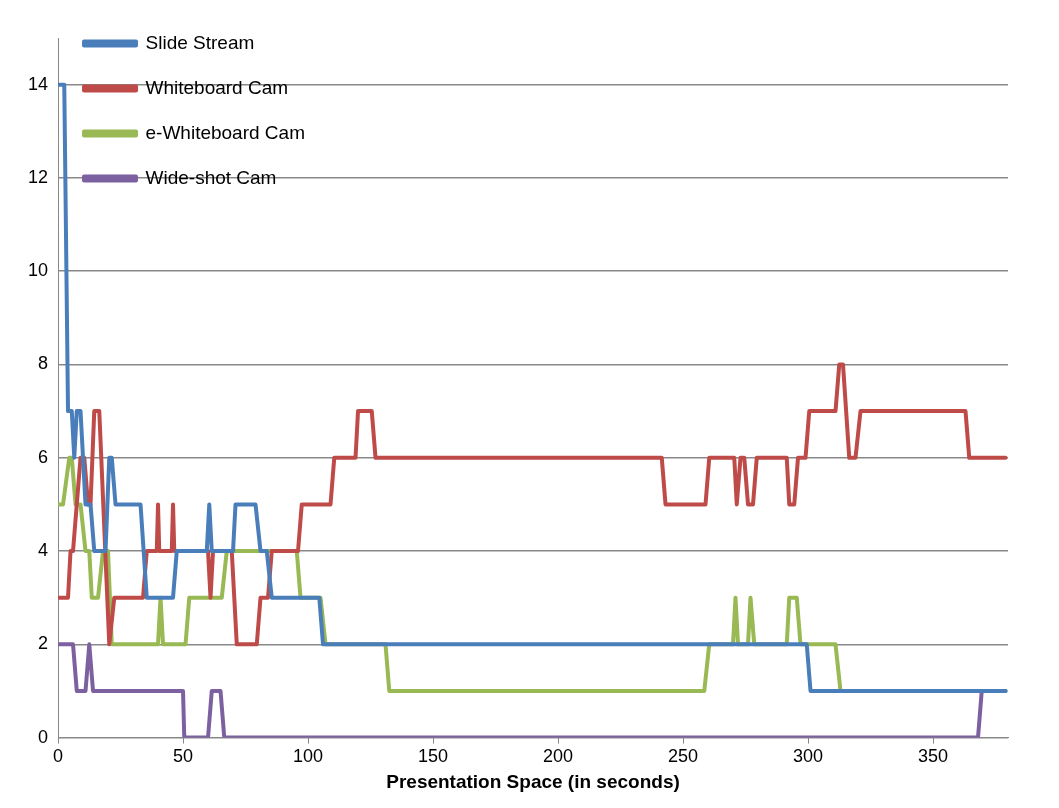 The height and width of the screenshot is (808, 1059). I want to click on legend-label: Whiteboard Cam, so click(217, 87).